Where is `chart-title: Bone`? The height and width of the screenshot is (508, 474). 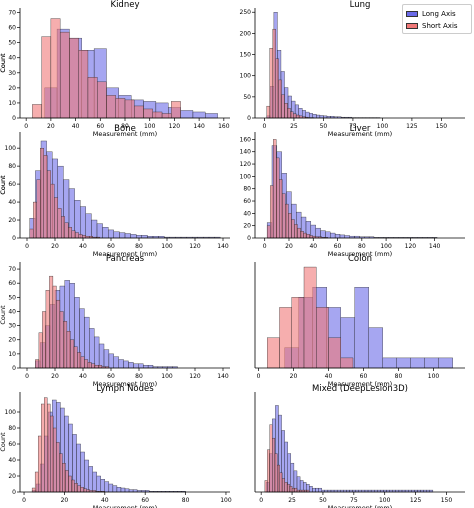 chart-title: Bone is located at coordinates (125, 129).